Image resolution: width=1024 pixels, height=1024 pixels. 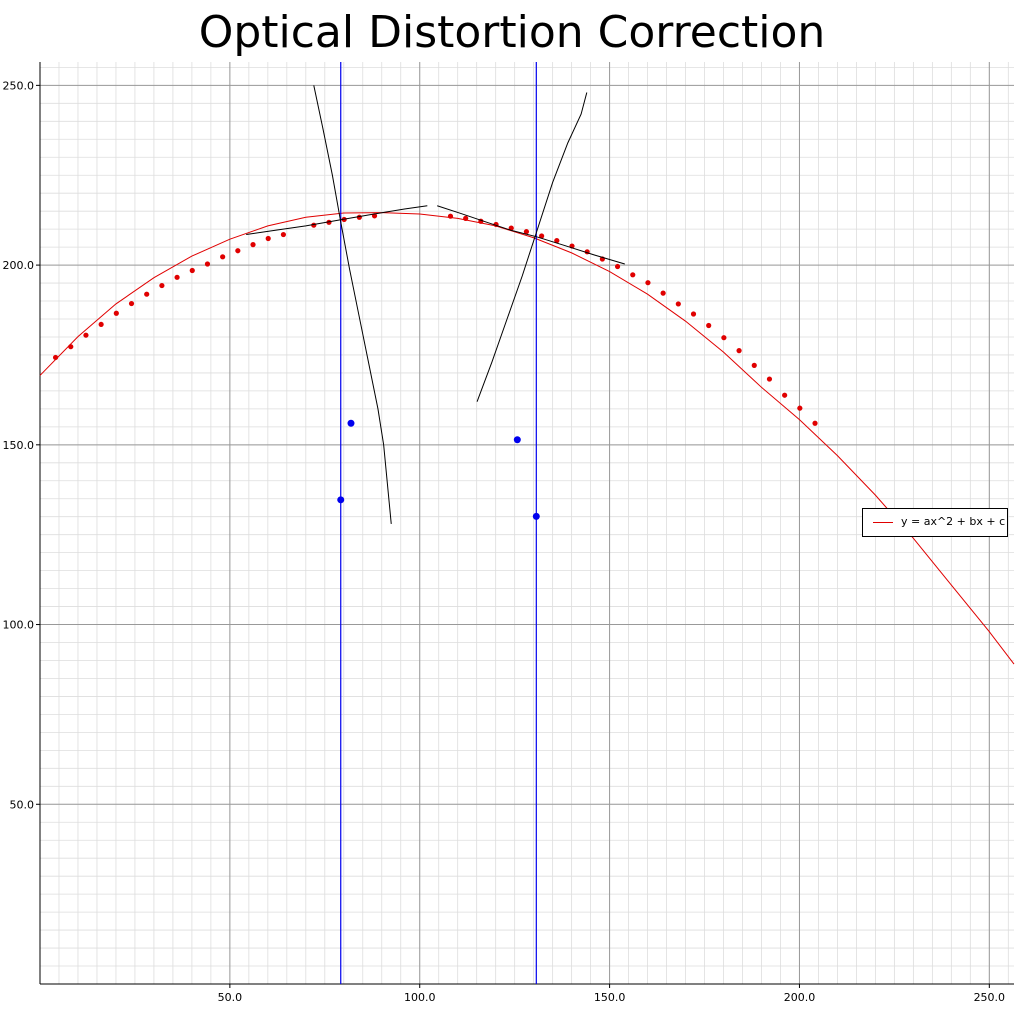 I want to click on y-tick-label: 250.0, so click(x=19, y=85).